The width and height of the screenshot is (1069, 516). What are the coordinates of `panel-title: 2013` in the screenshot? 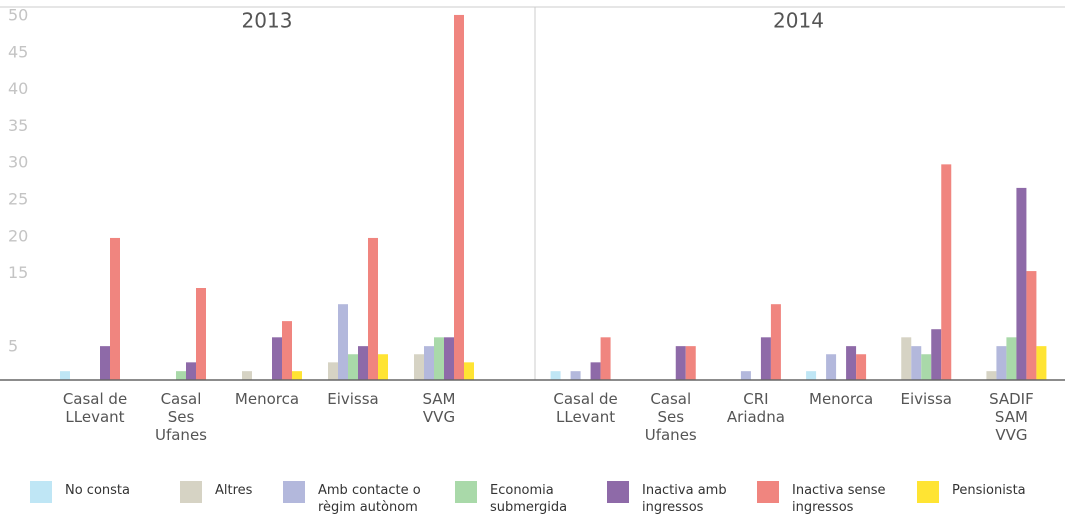 It's located at (267, 21).